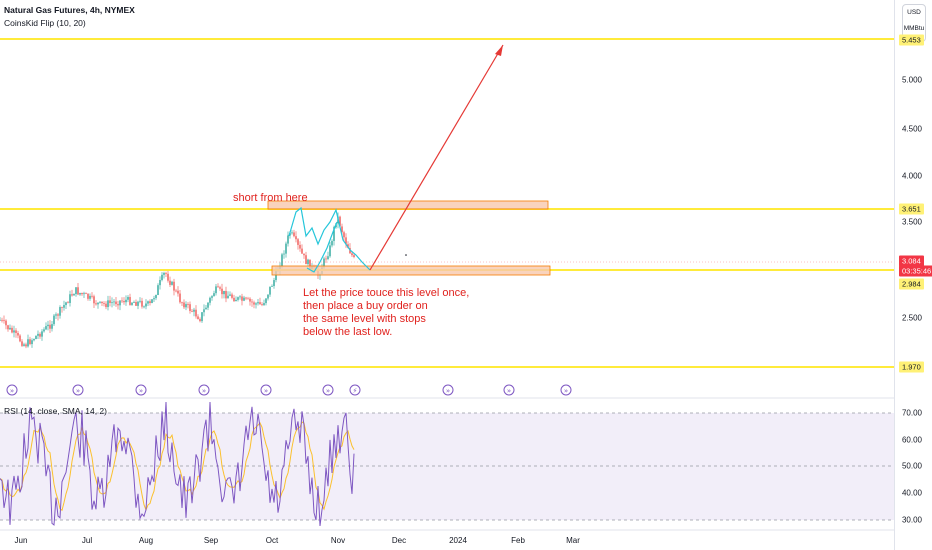 This screenshot has width=932, height=550. I want to click on lightning-icon-glyph: ⚡, so click(355, 391).